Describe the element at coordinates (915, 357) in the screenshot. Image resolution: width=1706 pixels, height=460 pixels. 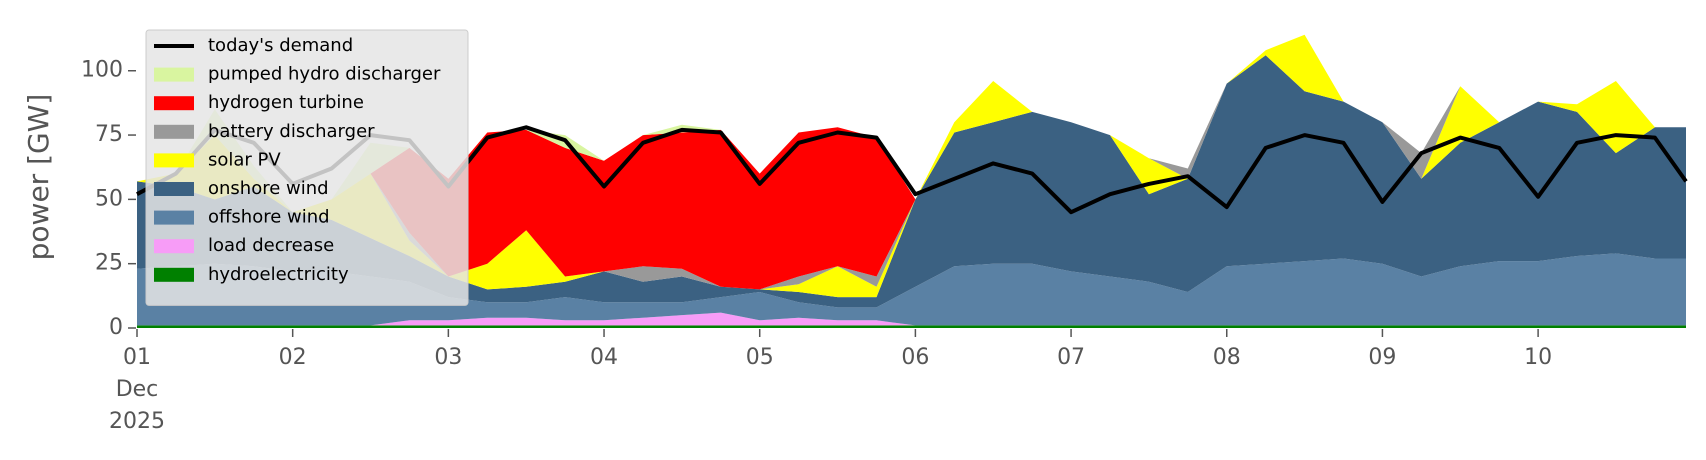
I see `x-tick-label: 06` at that location.